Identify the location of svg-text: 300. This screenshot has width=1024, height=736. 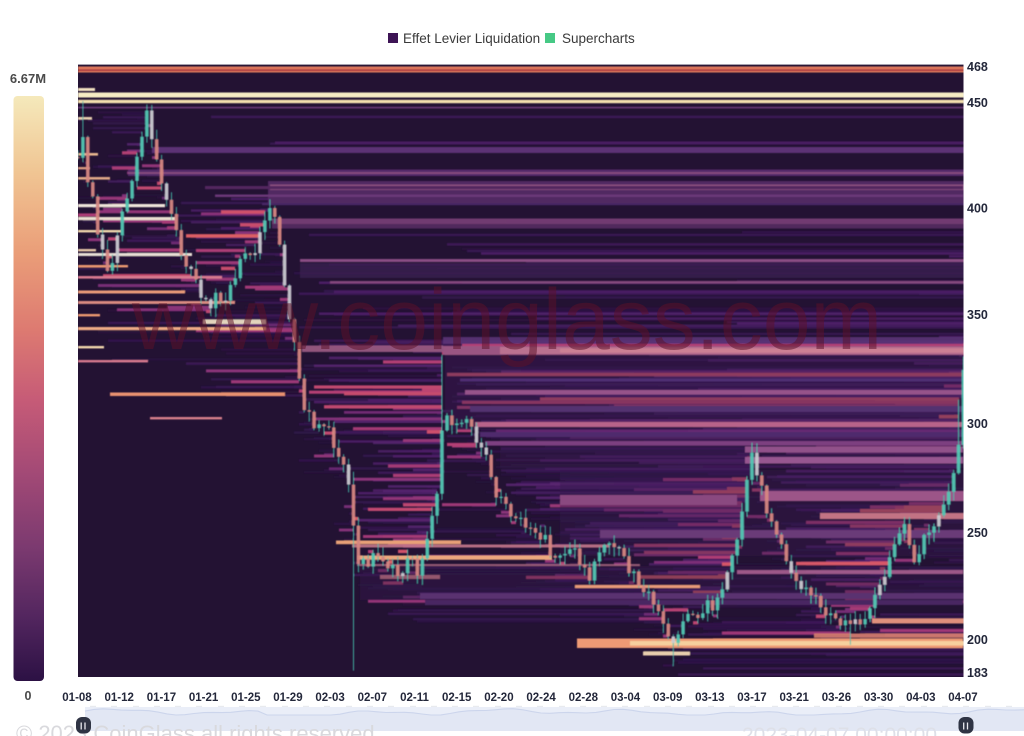
(977, 424).